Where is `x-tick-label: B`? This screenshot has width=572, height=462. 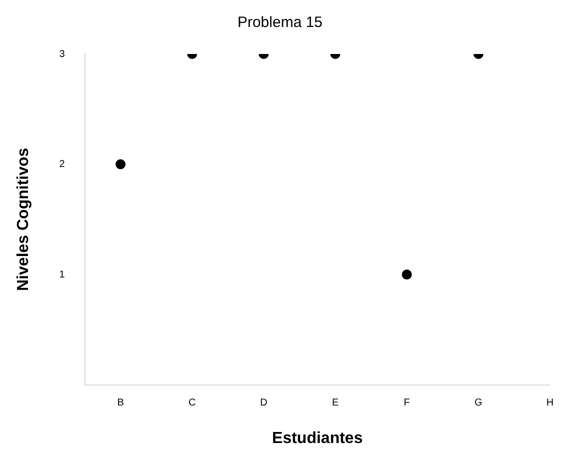 x-tick-label: B is located at coordinates (120, 403).